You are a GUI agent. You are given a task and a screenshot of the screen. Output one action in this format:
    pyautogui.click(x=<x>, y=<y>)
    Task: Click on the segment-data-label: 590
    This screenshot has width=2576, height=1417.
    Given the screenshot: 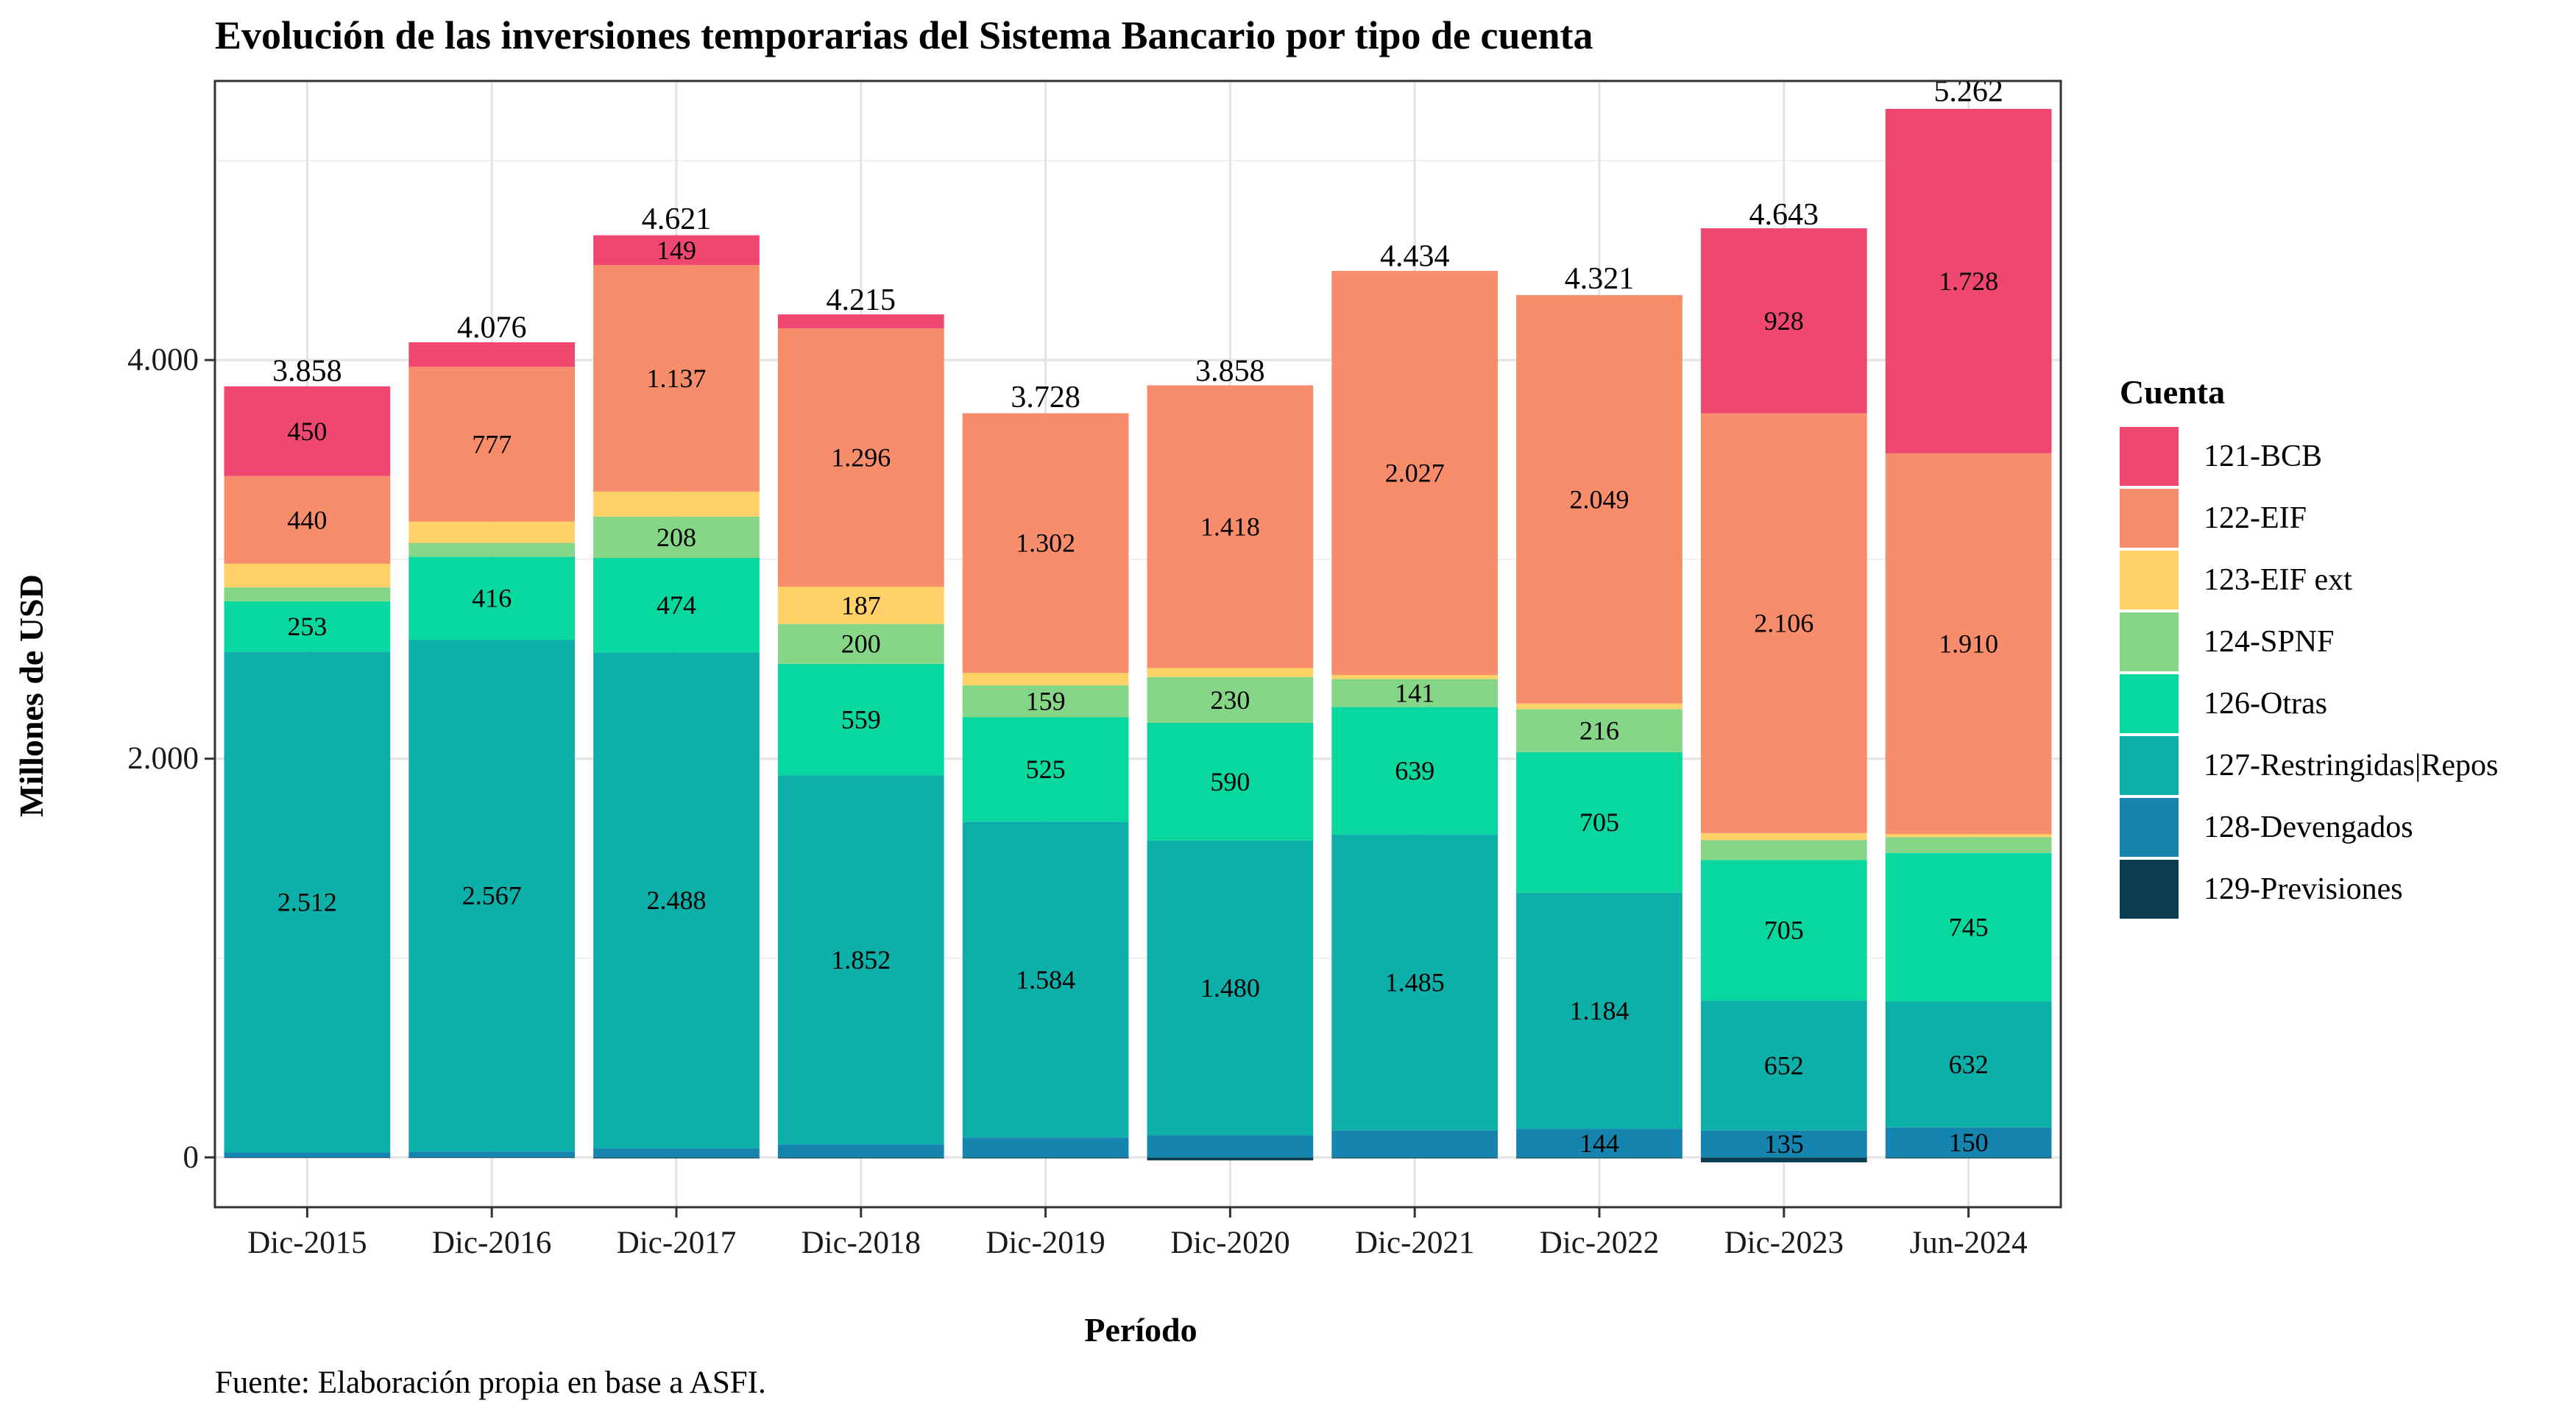 What is the action you would take?
    pyautogui.click(x=1230, y=782)
    